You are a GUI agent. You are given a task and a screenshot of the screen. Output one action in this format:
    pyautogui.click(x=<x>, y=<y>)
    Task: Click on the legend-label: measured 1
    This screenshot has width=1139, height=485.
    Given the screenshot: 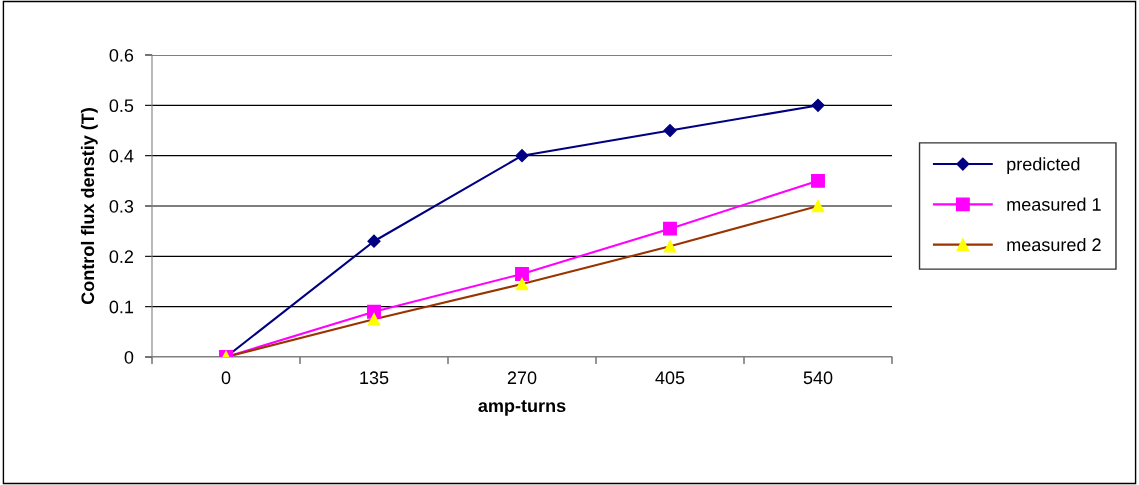 What is the action you would take?
    pyautogui.click(x=1054, y=204)
    